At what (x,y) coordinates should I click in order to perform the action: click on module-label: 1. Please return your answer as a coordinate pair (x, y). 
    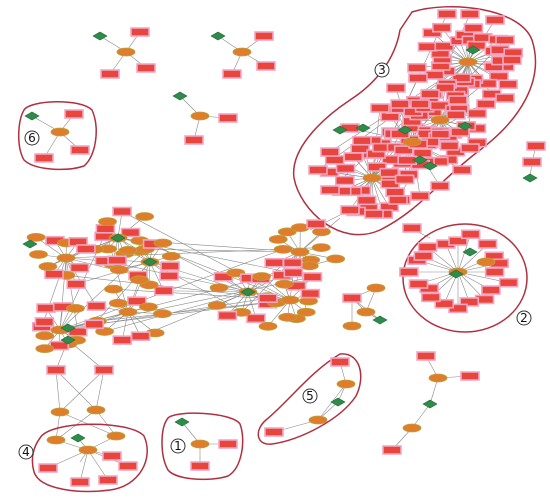
    Looking at the image, I should click on (178, 446).